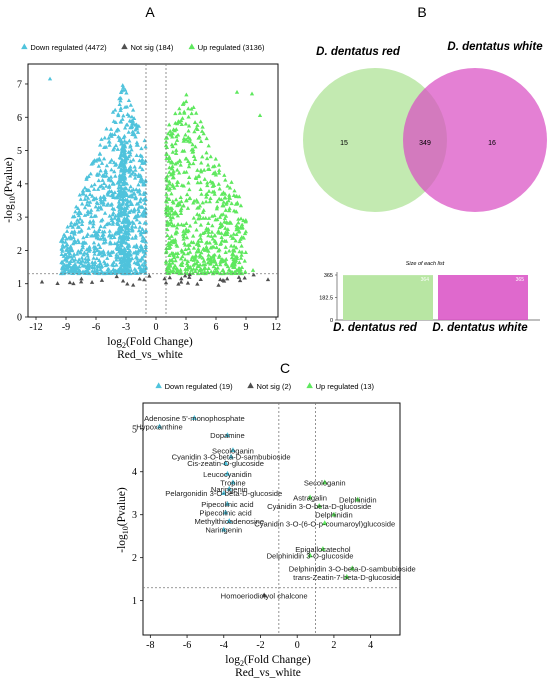  Describe the element at coordinates (19, 251) in the screenshot. I see `y-tick-label: 2` at that location.